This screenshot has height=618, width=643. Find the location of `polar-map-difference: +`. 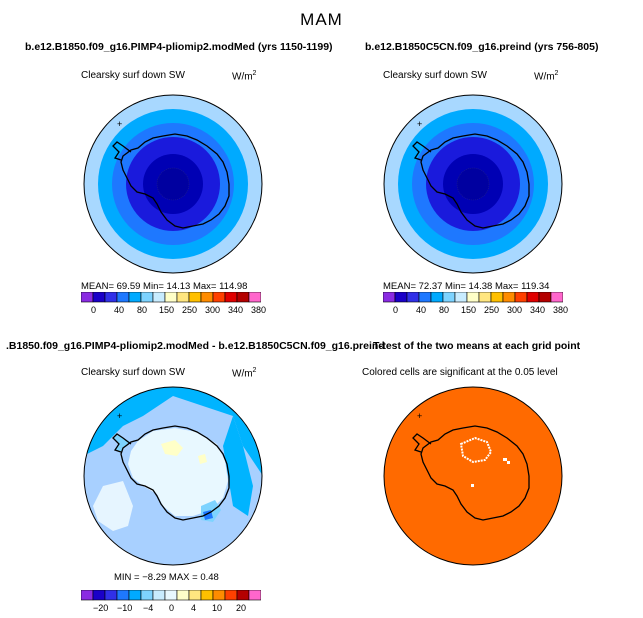

polar-map-difference: + is located at coordinates (173, 476).